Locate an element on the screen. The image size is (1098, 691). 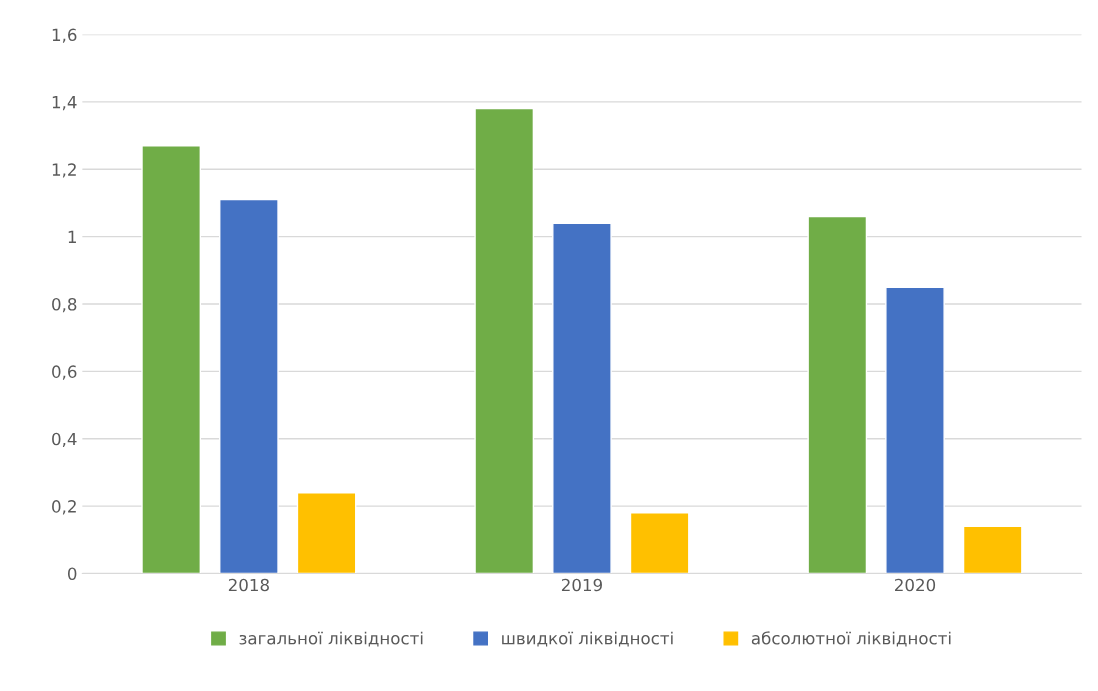
y-tick-label: 0,6 is located at coordinates (64, 372).